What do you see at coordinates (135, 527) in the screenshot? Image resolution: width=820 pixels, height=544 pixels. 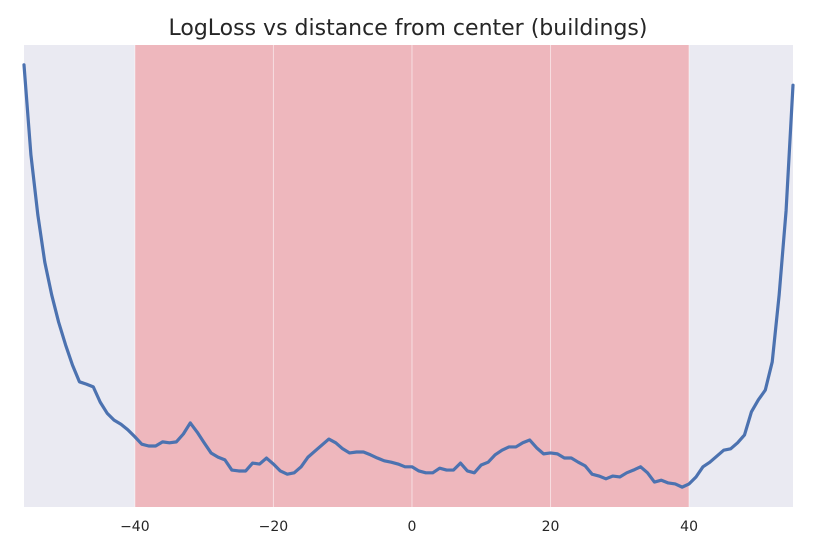 I see `x-tick-label: −40` at bounding box center [135, 527].